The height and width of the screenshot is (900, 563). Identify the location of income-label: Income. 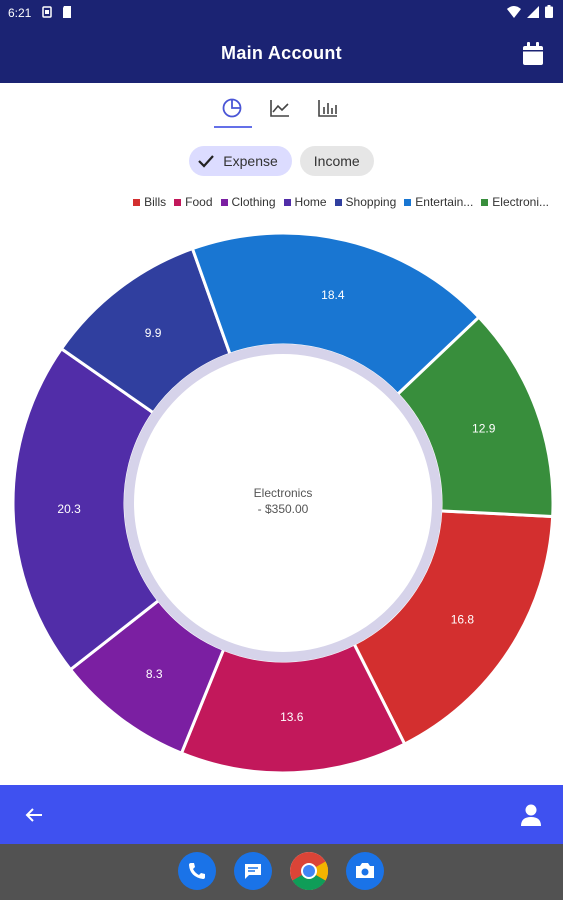
(336, 161).